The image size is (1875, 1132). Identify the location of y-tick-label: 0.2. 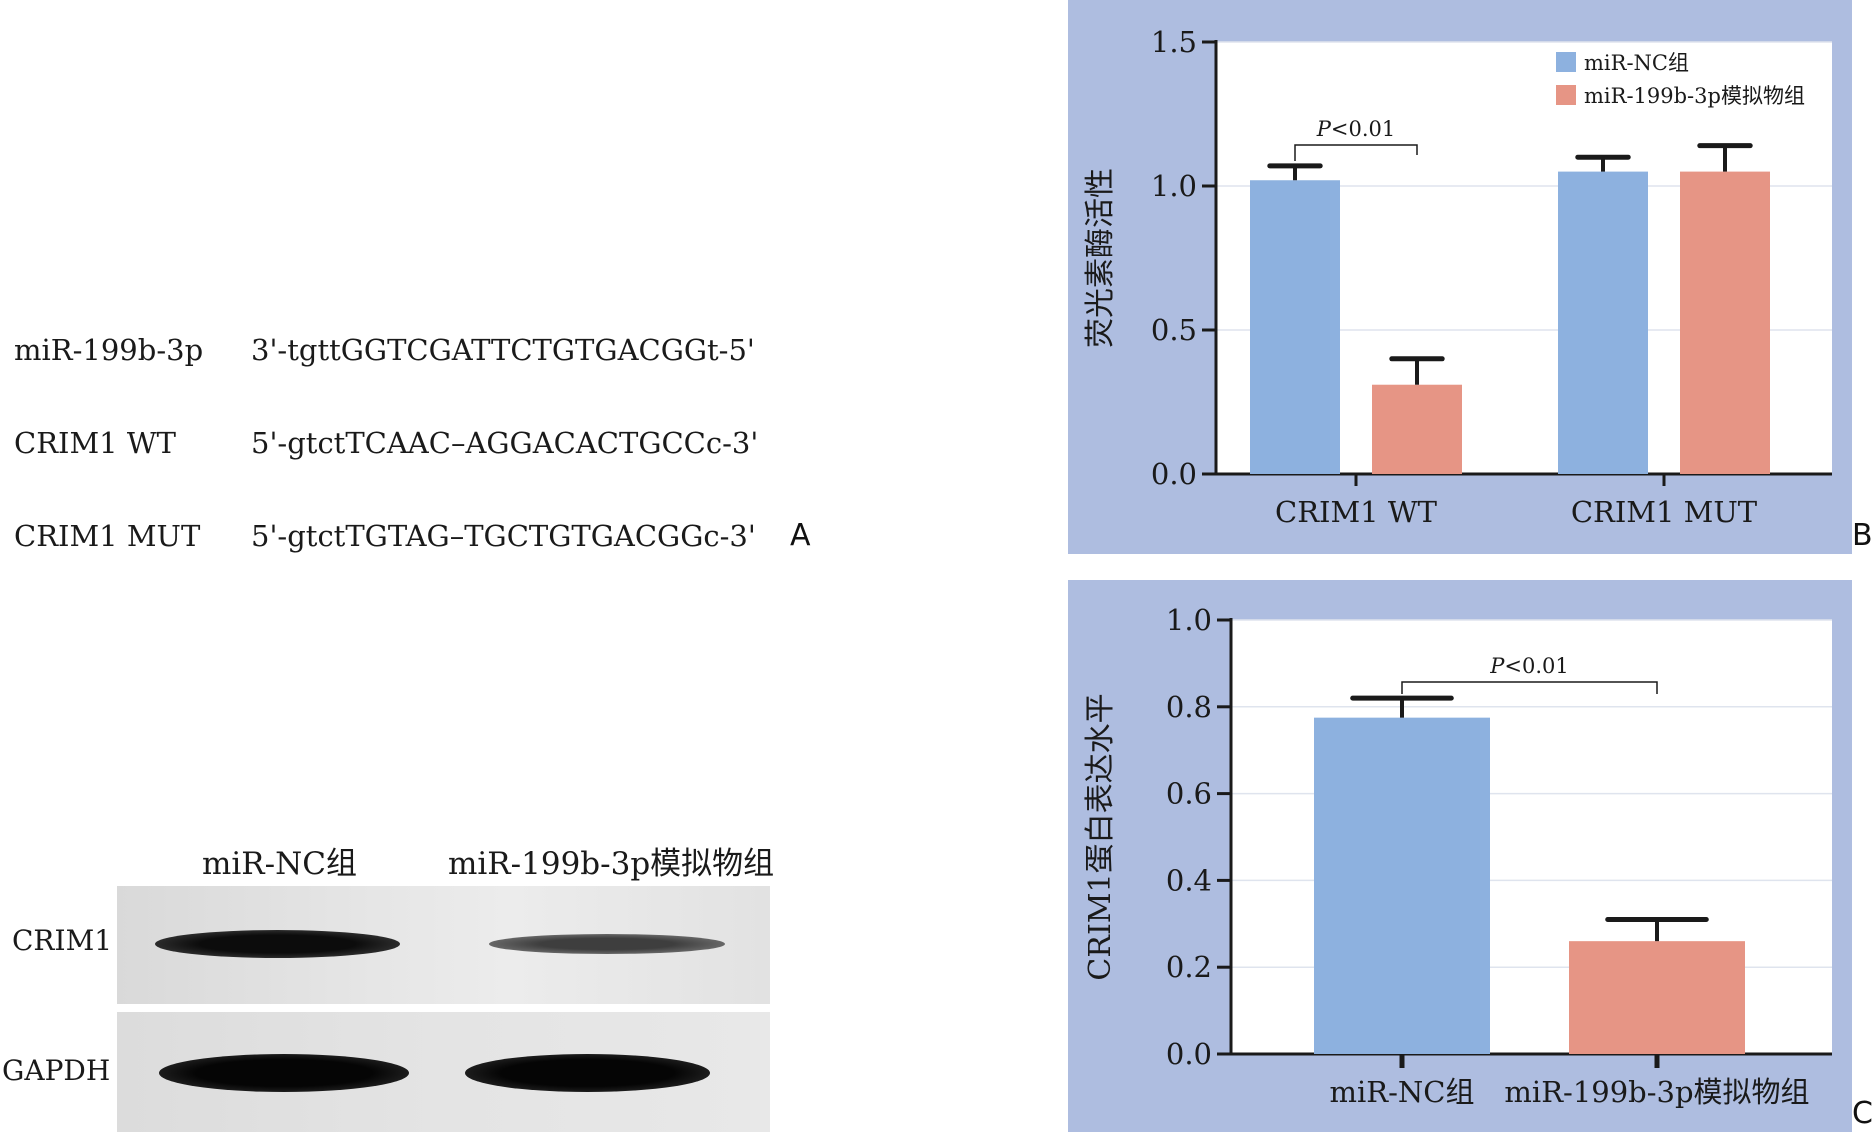
(1189, 967).